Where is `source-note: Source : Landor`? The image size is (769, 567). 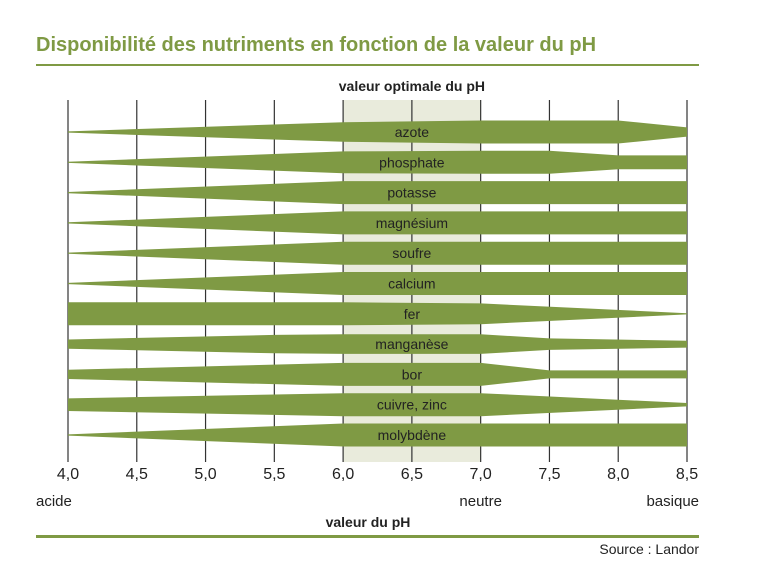
source-note: Source : Landor is located at coordinates (649, 549).